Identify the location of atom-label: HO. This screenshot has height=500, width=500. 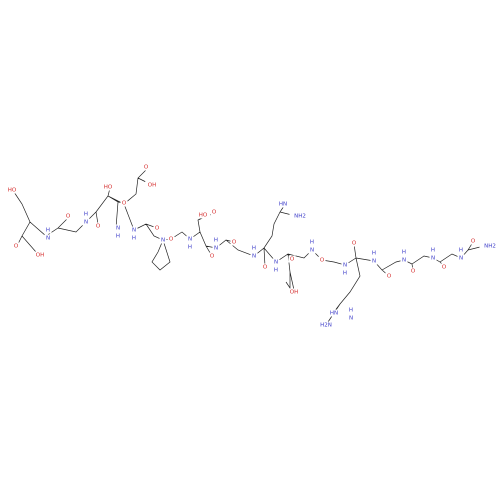
(108, 188).